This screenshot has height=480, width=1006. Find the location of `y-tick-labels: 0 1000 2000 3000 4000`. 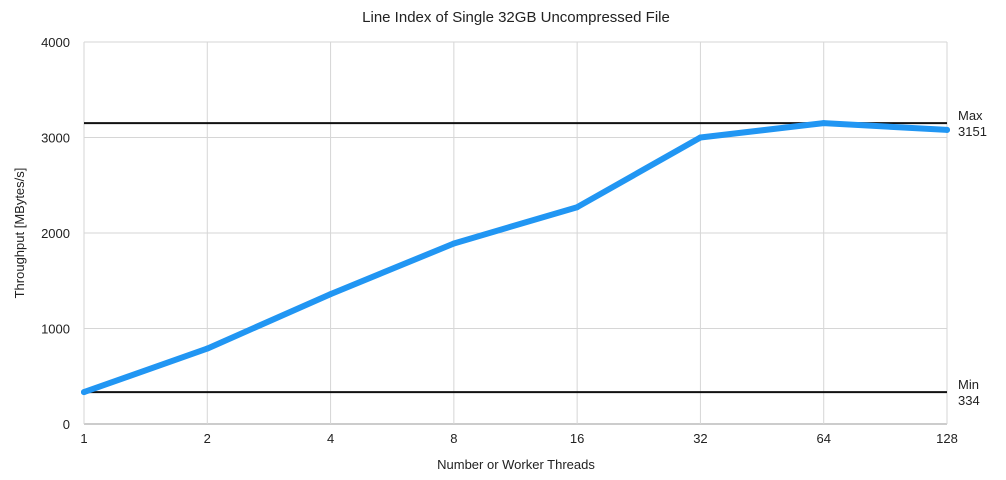

y-tick-labels: 0 1000 2000 3000 4000 is located at coordinates (55, 233).